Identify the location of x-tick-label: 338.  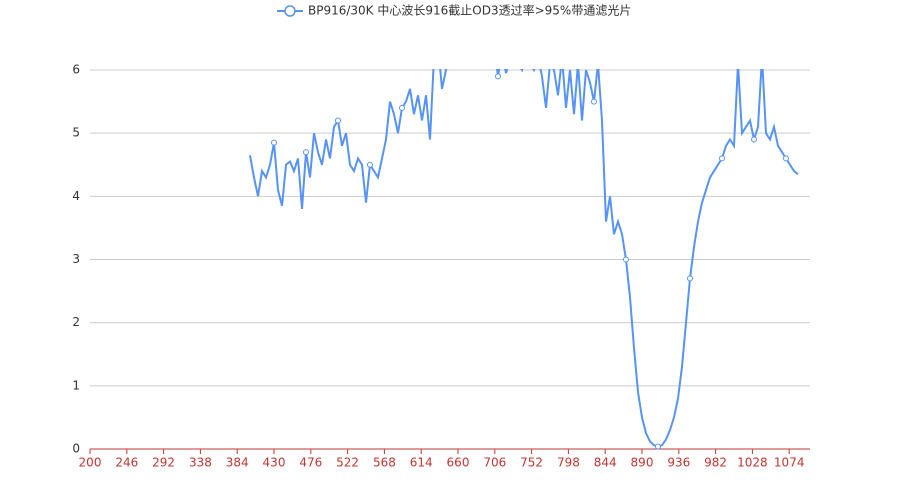
(200, 463).